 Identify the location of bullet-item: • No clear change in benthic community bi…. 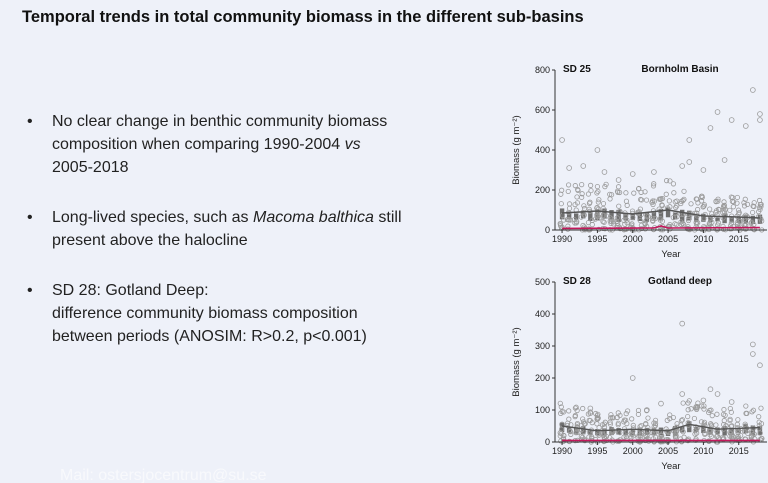
(212, 144).